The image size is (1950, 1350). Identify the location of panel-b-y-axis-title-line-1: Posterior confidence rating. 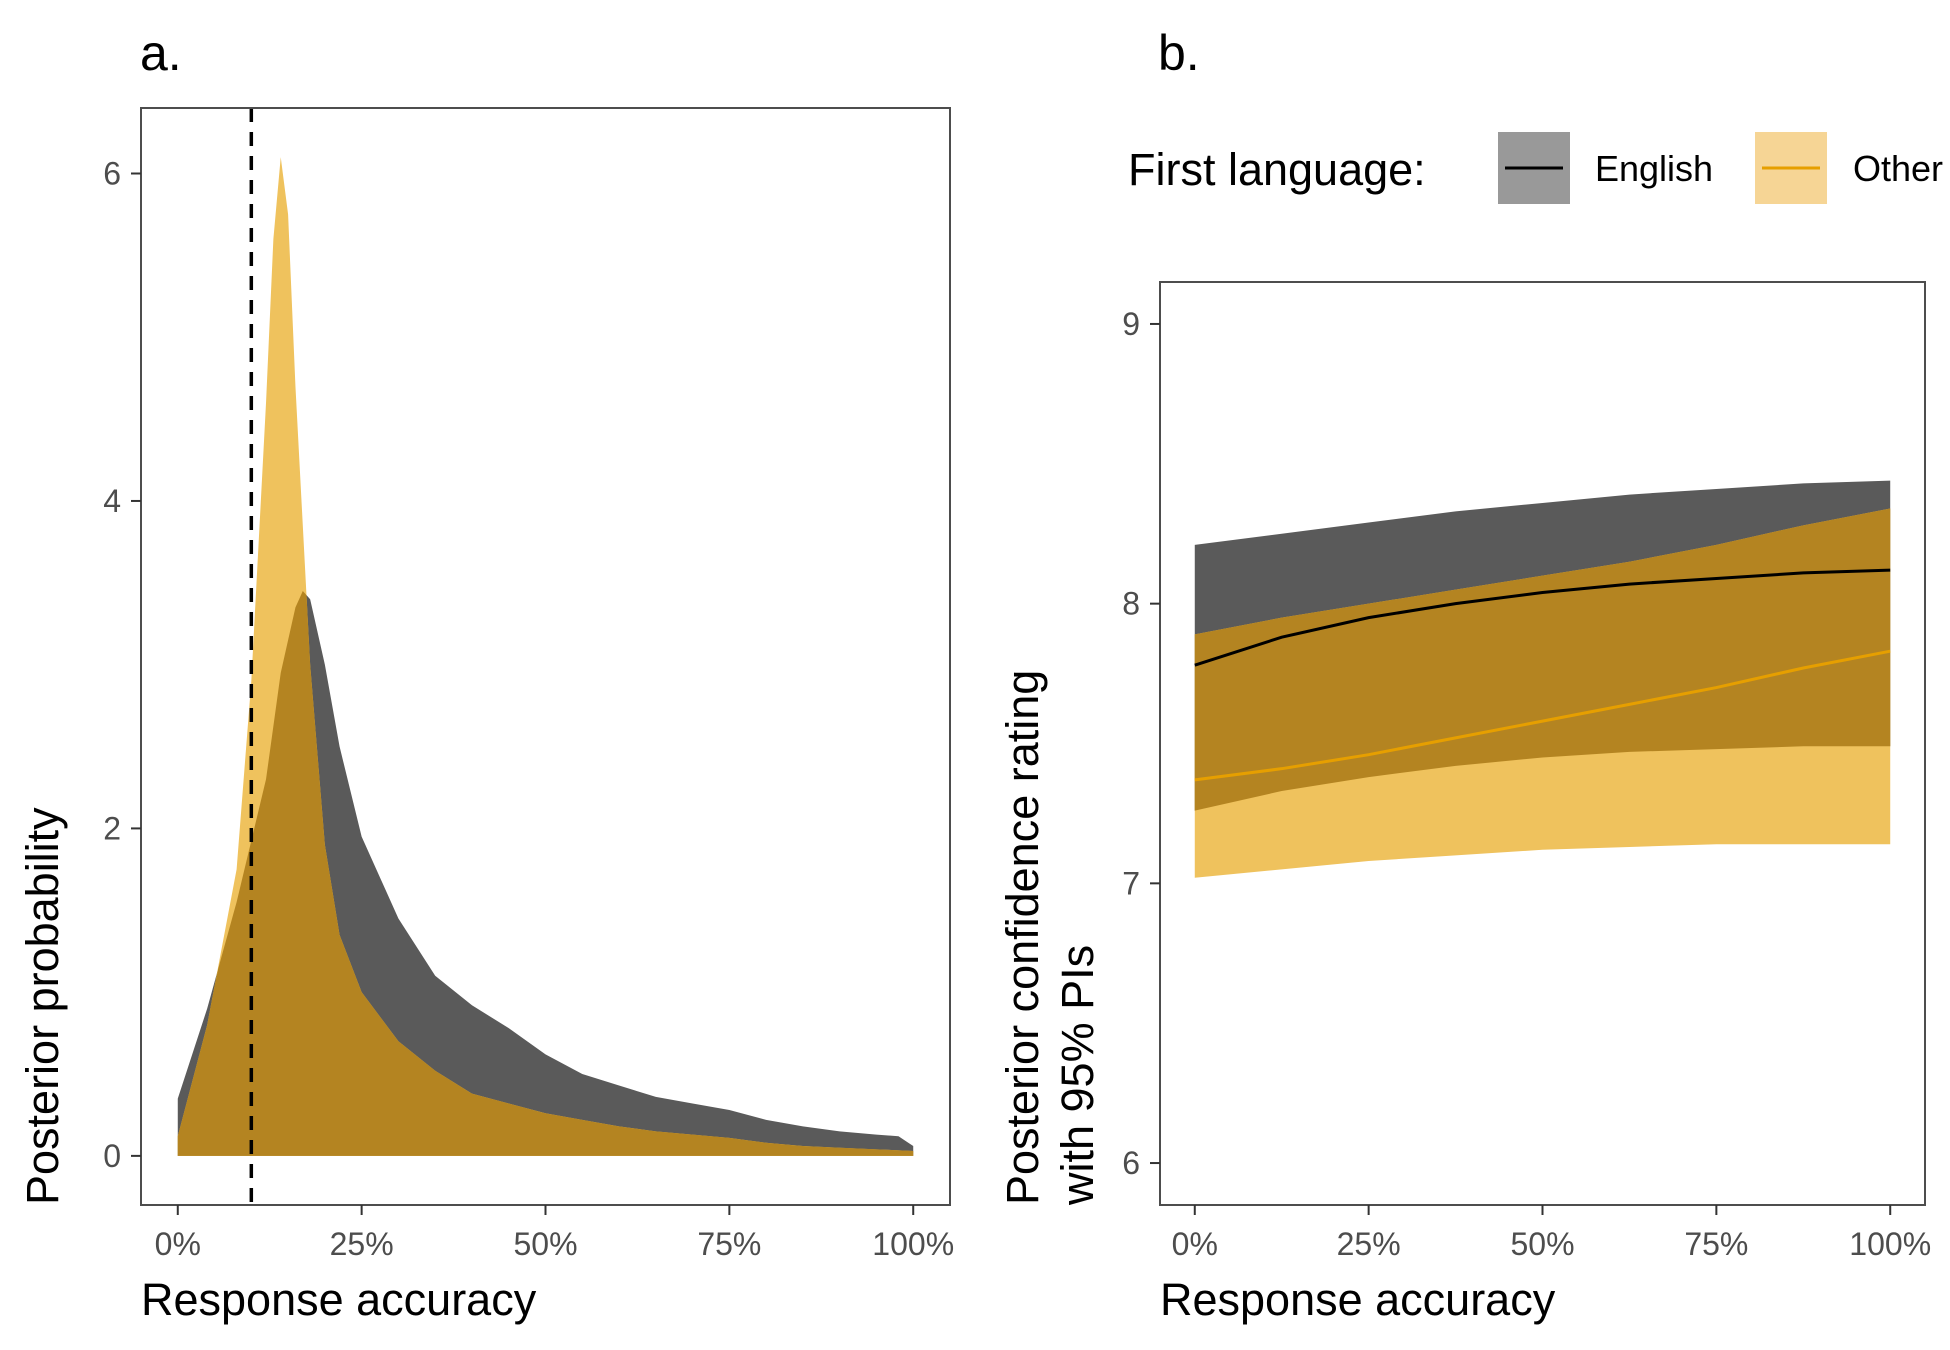
(1022, 937).